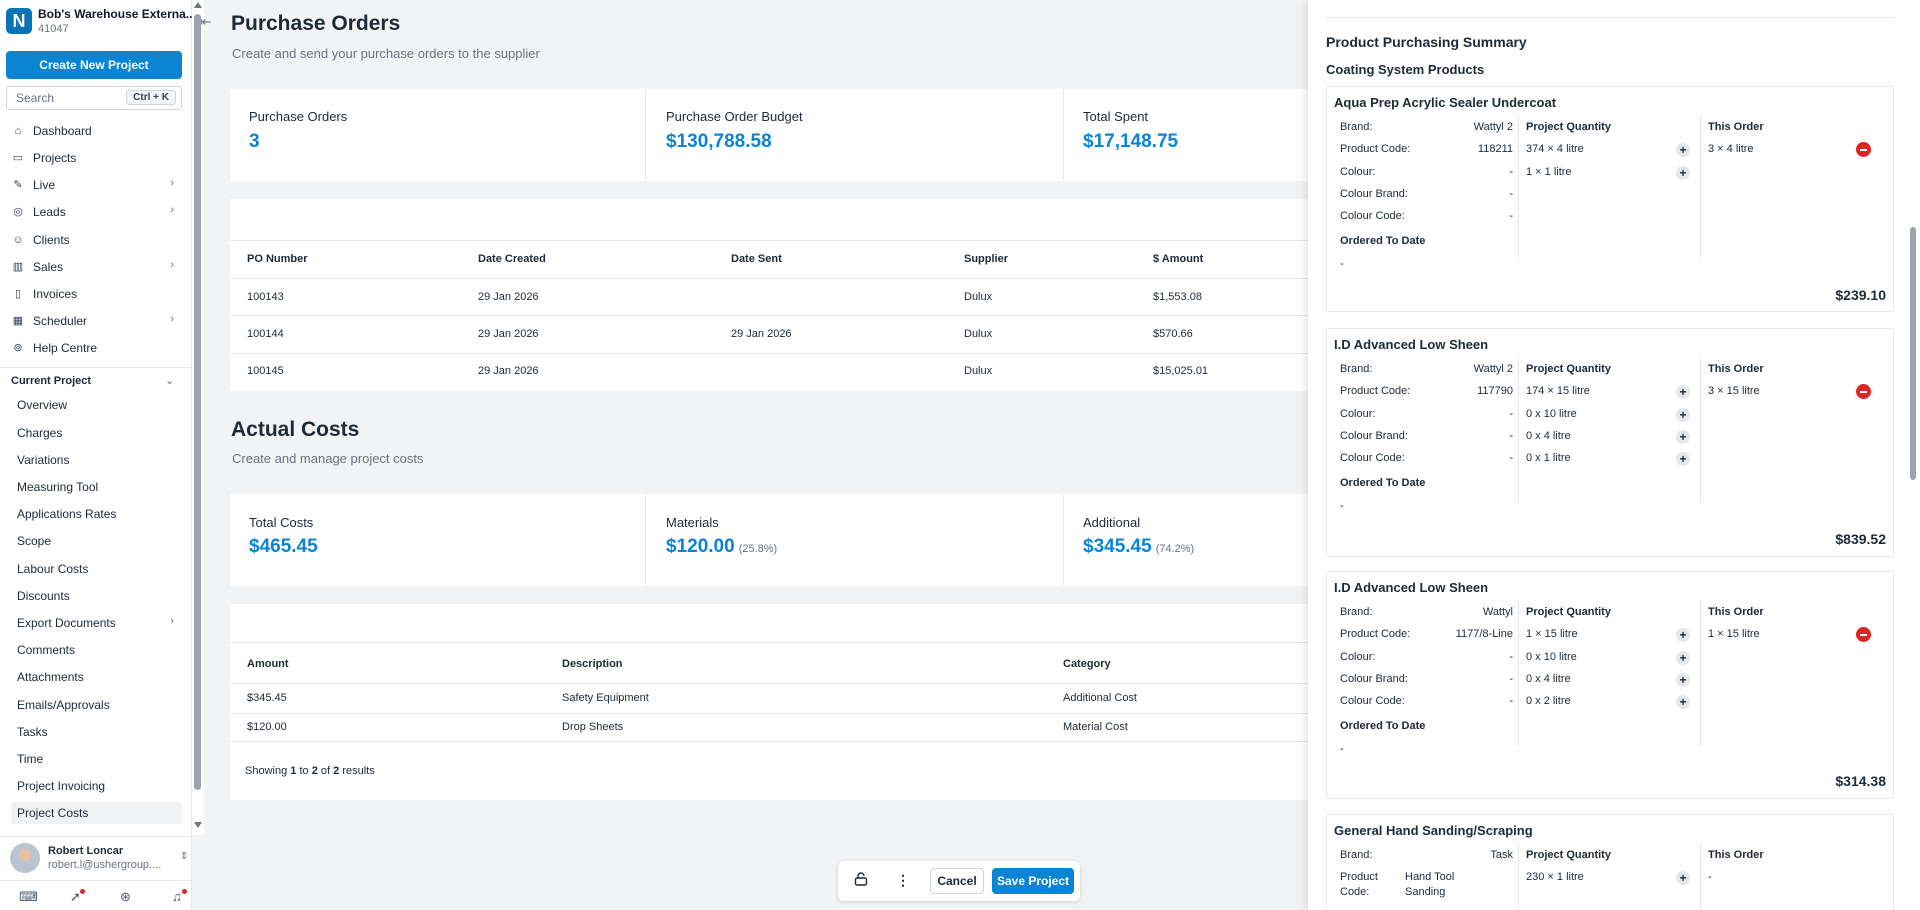  I want to click on column-header: PO Number, so click(277, 259).